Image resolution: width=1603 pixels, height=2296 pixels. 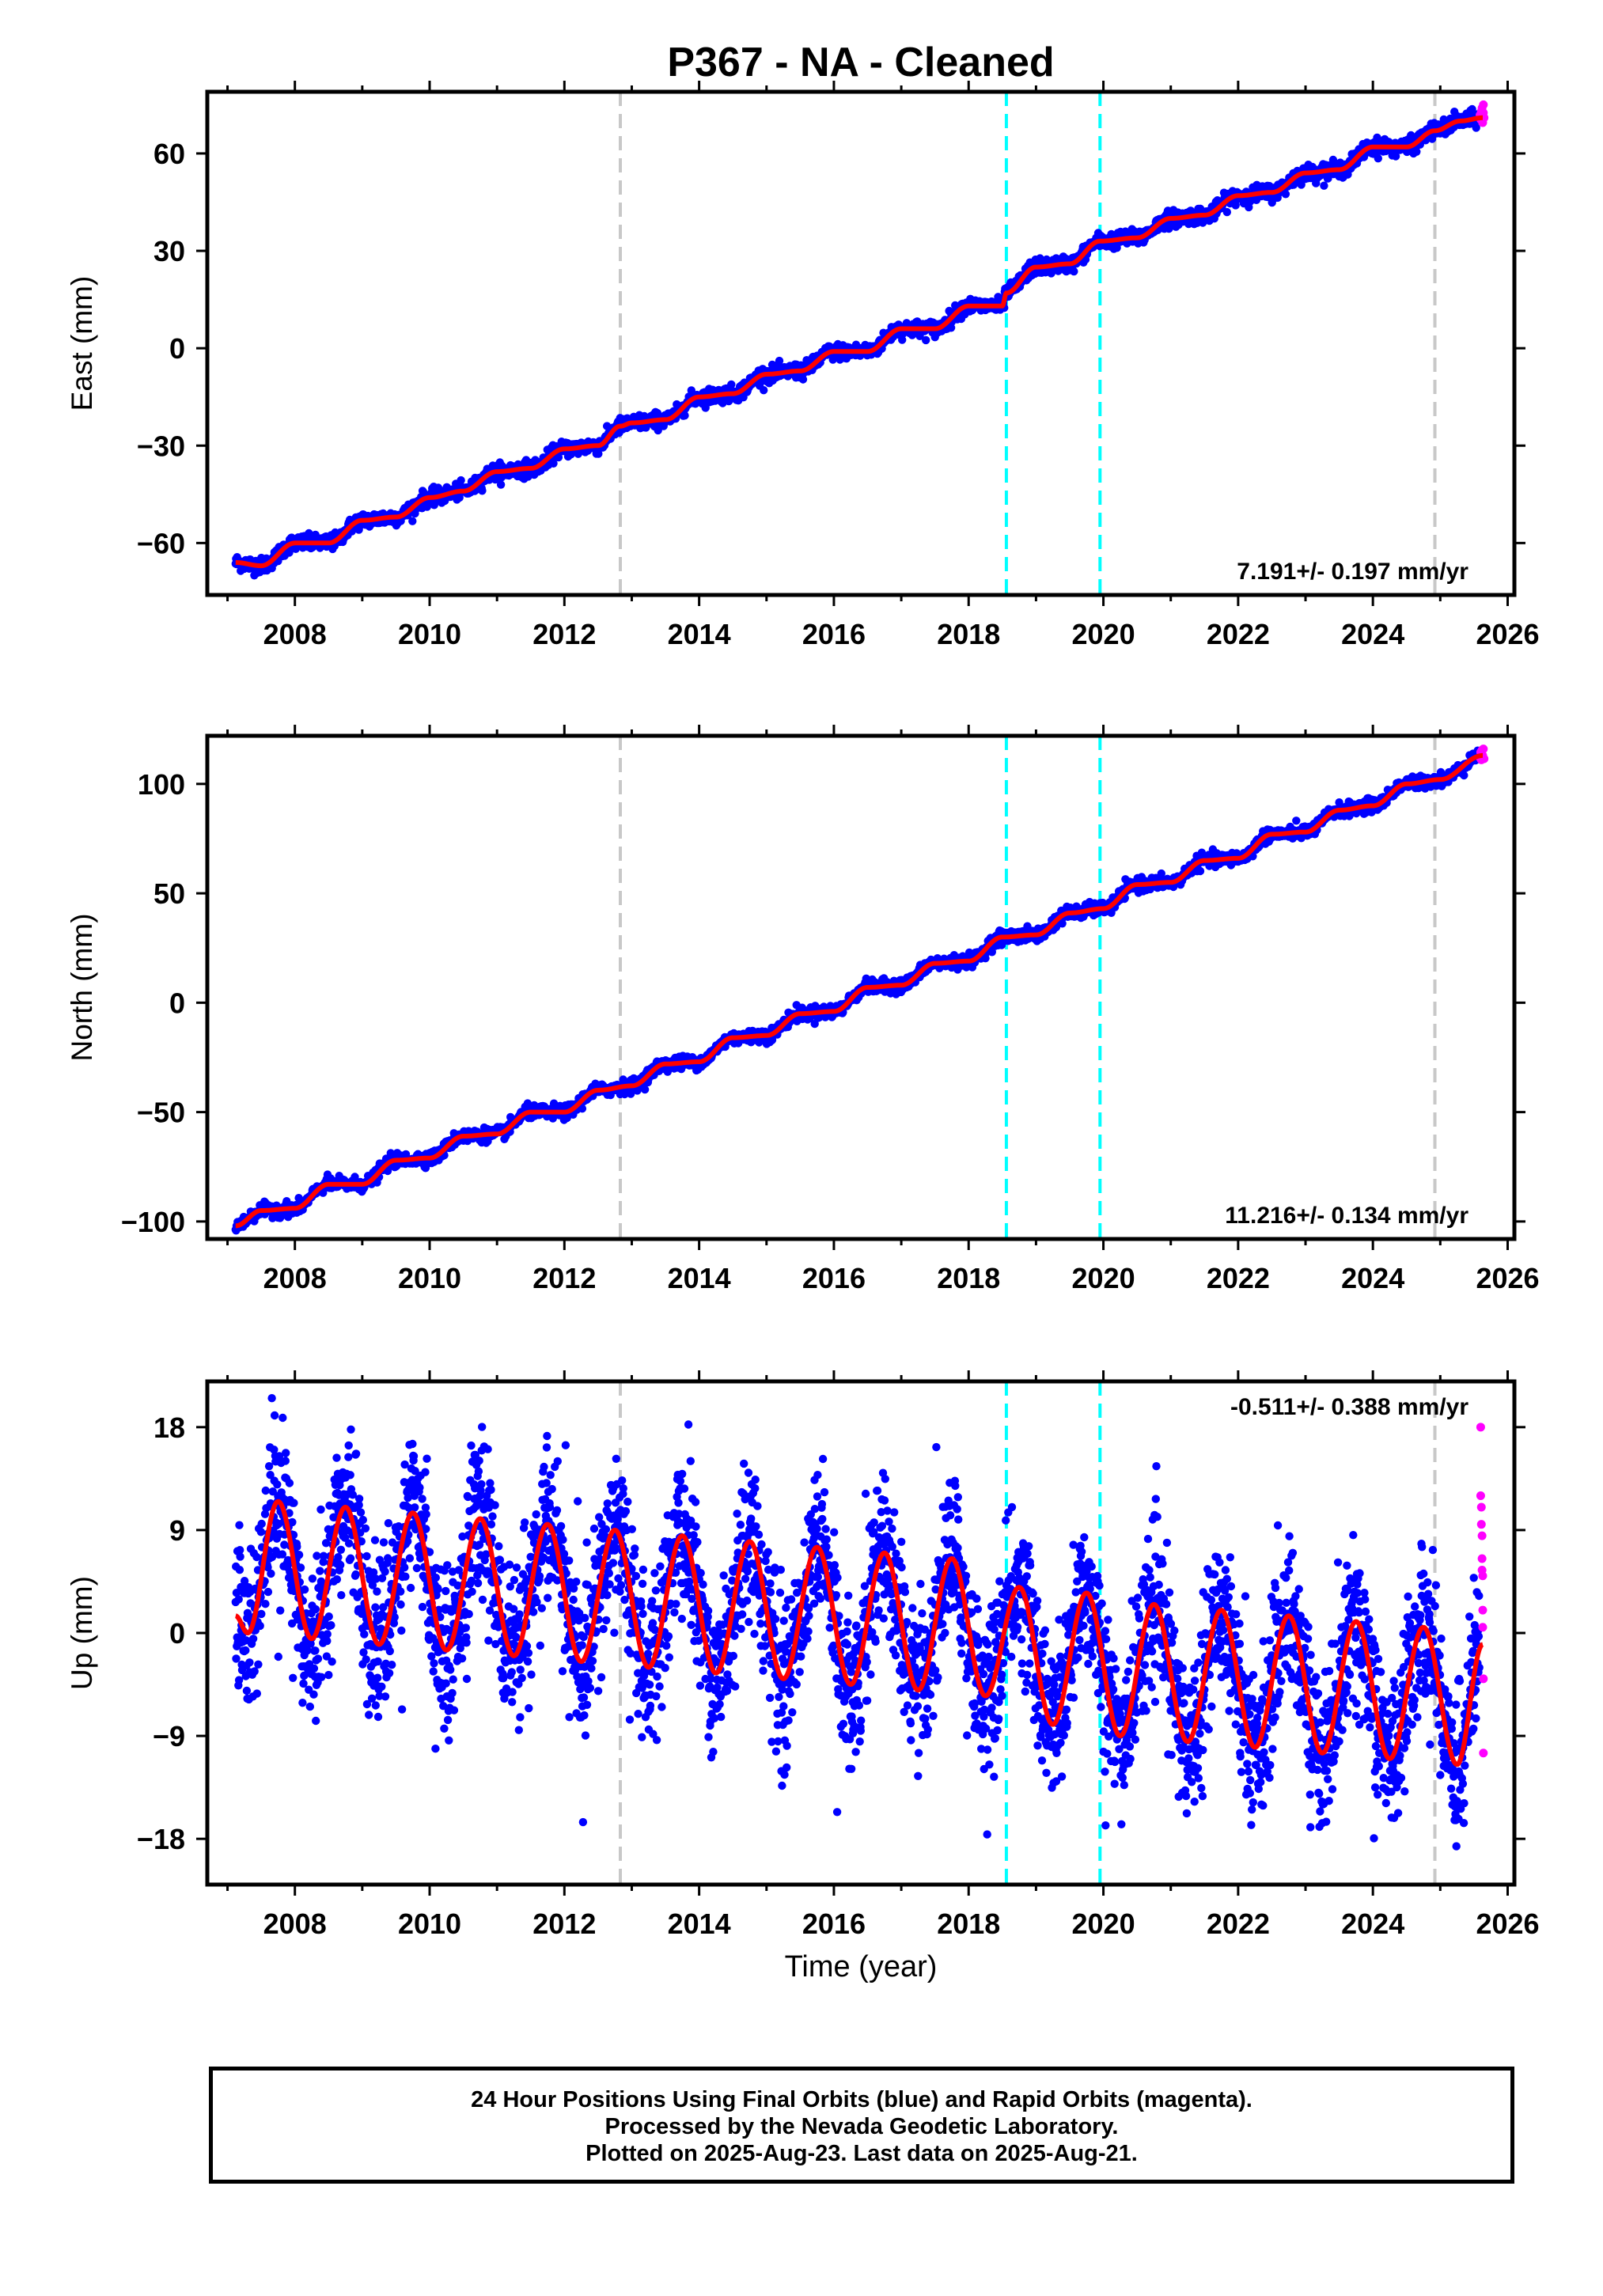 I want to click on velocity-label: 7.191+/- 0.197 mm/yr, so click(x=1352, y=572).